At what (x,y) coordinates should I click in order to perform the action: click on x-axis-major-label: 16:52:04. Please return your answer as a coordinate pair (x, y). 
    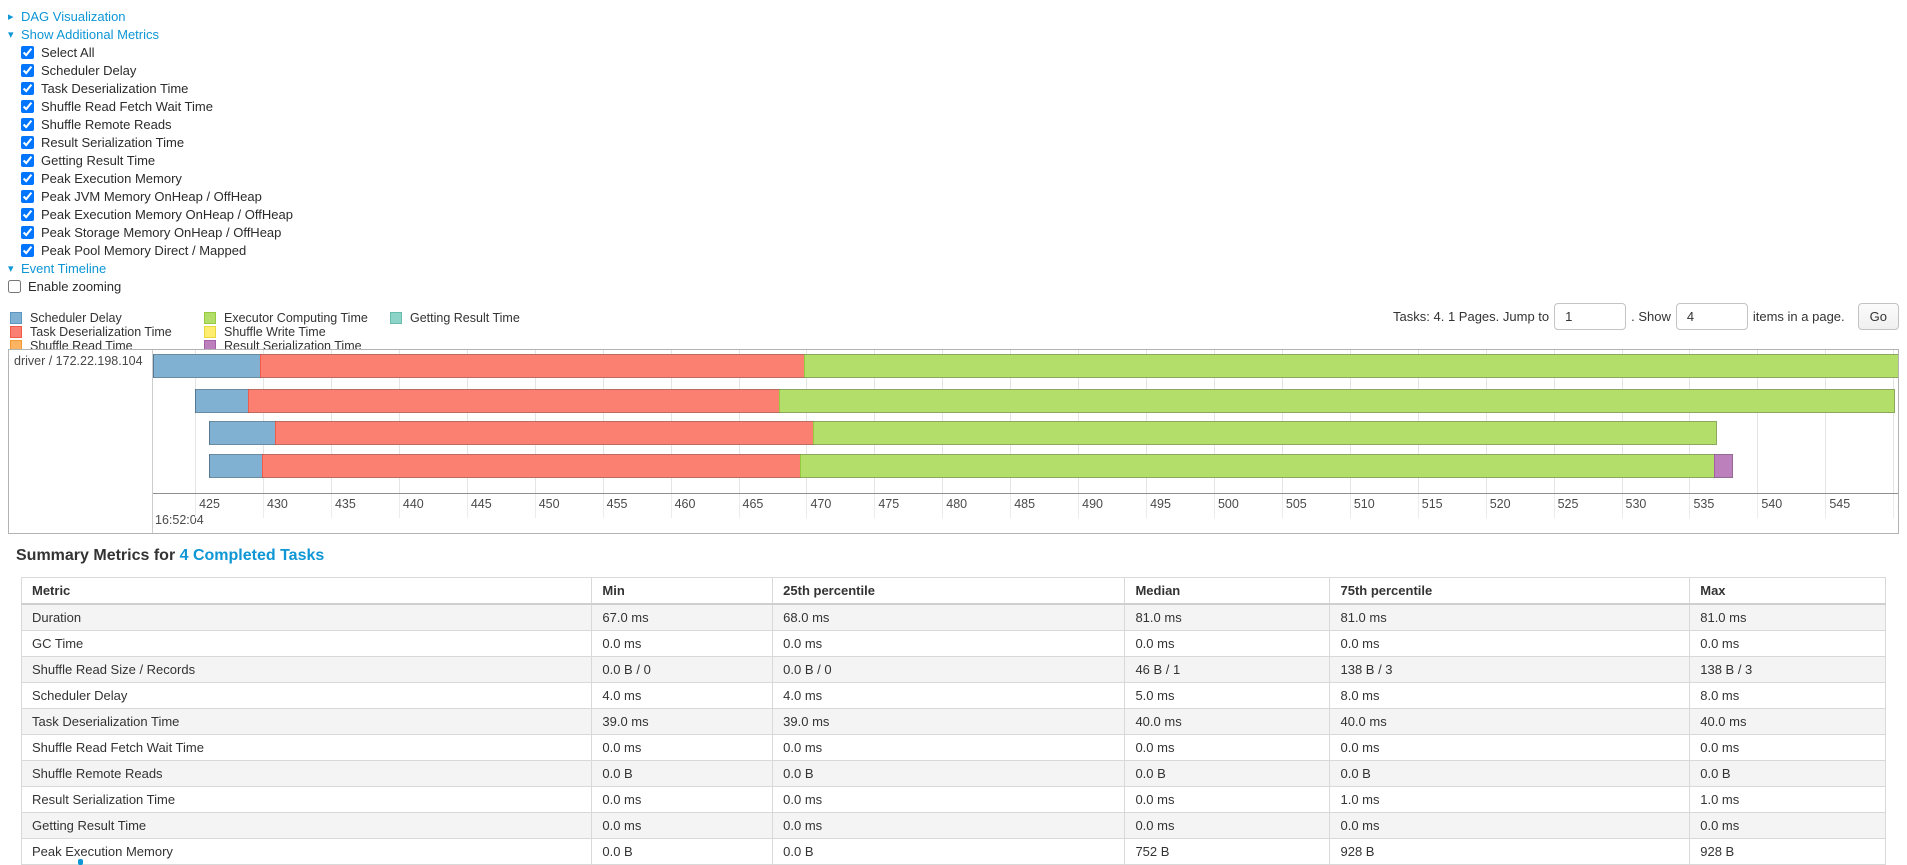
    Looking at the image, I should click on (179, 520).